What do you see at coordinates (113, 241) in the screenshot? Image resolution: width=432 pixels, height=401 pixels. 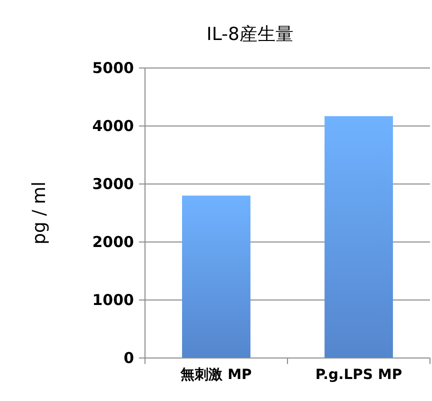 I see `y-tick-label: 2000` at bounding box center [113, 241].